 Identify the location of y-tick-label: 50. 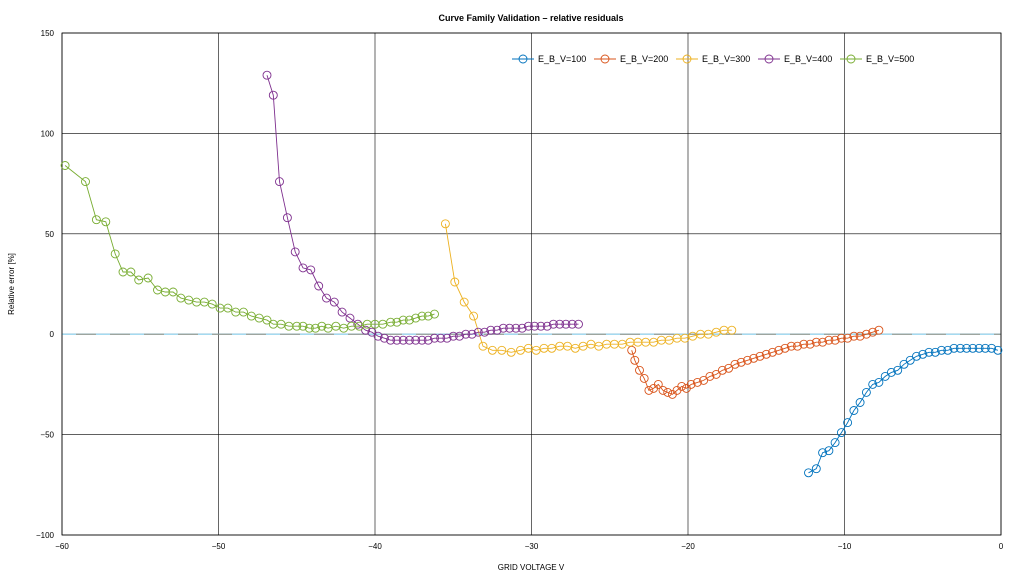
(49, 234).